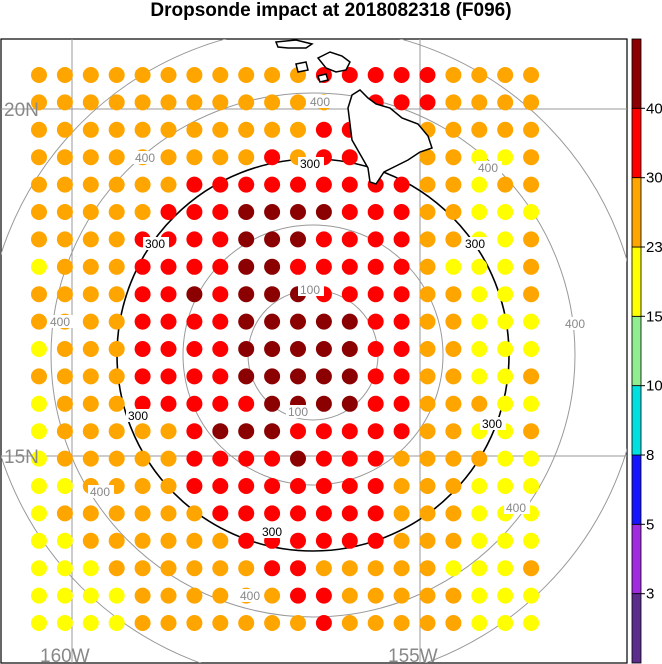 The height and width of the screenshot is (664, 662). I want to click on colorbar: 3 5 8 10 15 23 30 40, so click(646, 351).